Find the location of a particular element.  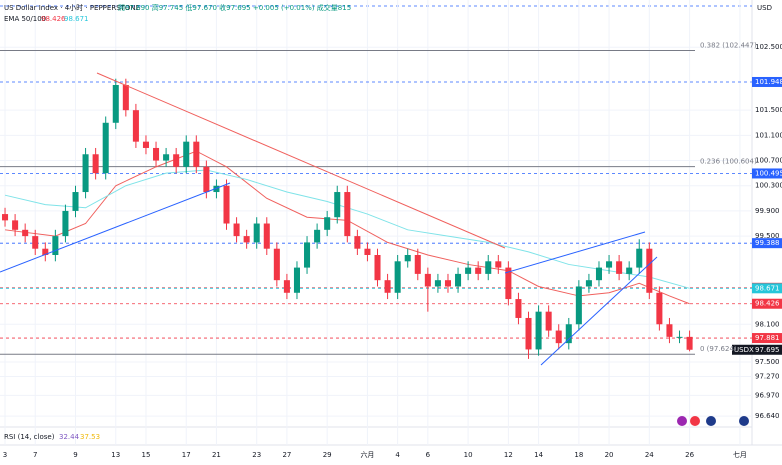

price-tag-label: 97.881 is located at coordinates (767, 338).